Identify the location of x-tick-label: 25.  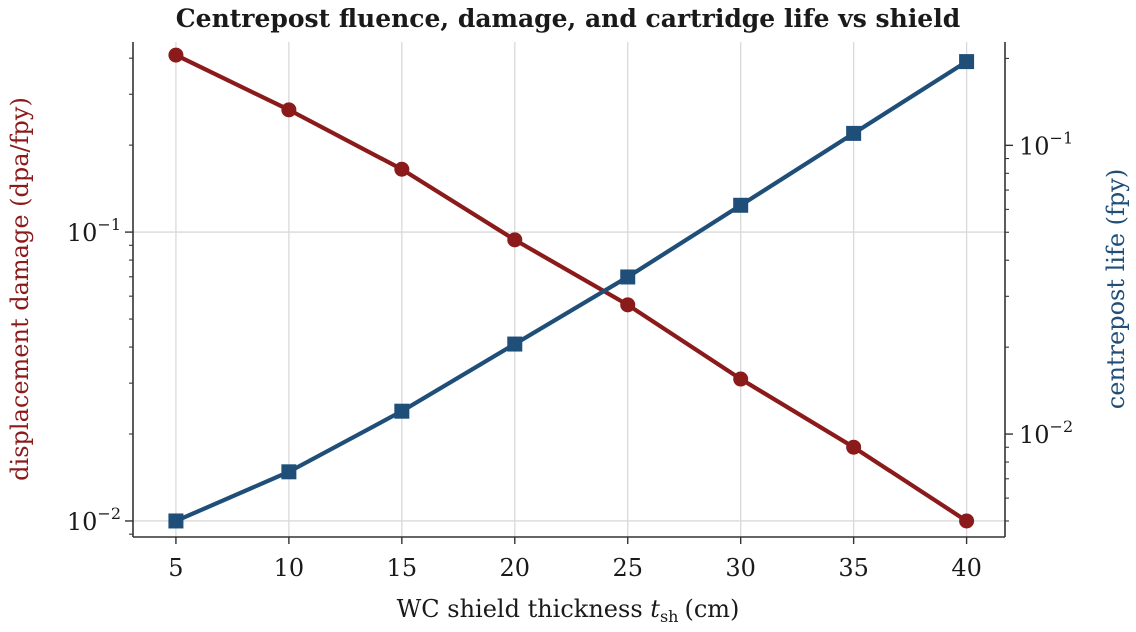
(627, 568).